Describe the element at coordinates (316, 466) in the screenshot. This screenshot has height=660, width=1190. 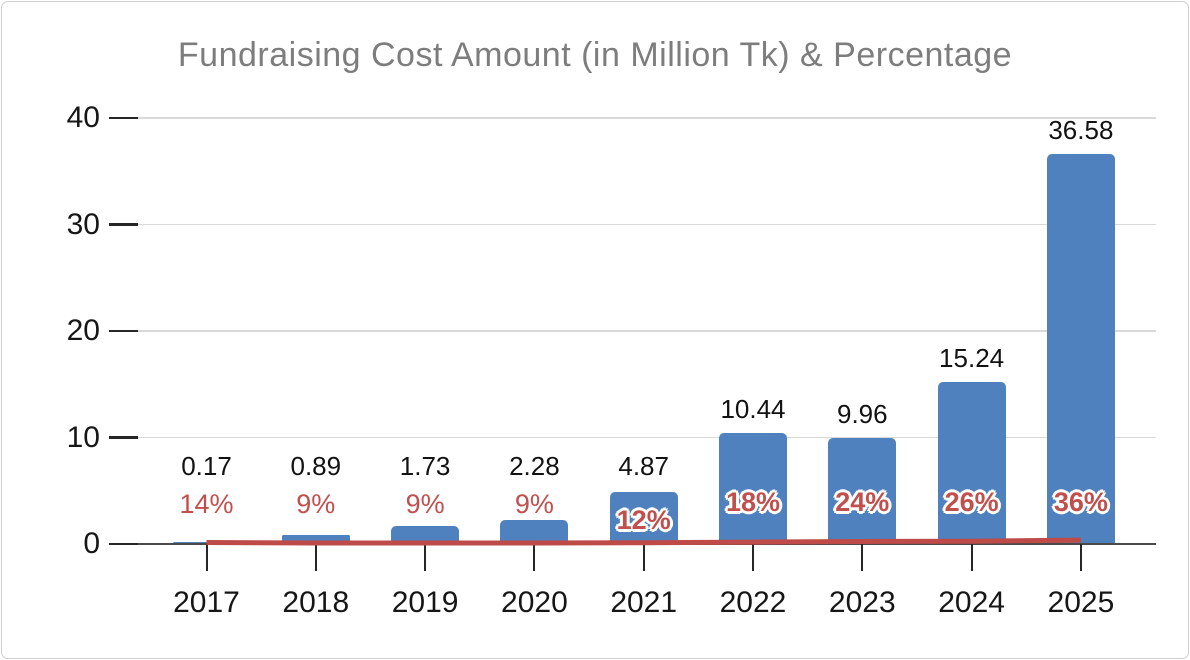
I see `bar-value-label: 0.89` at that location.